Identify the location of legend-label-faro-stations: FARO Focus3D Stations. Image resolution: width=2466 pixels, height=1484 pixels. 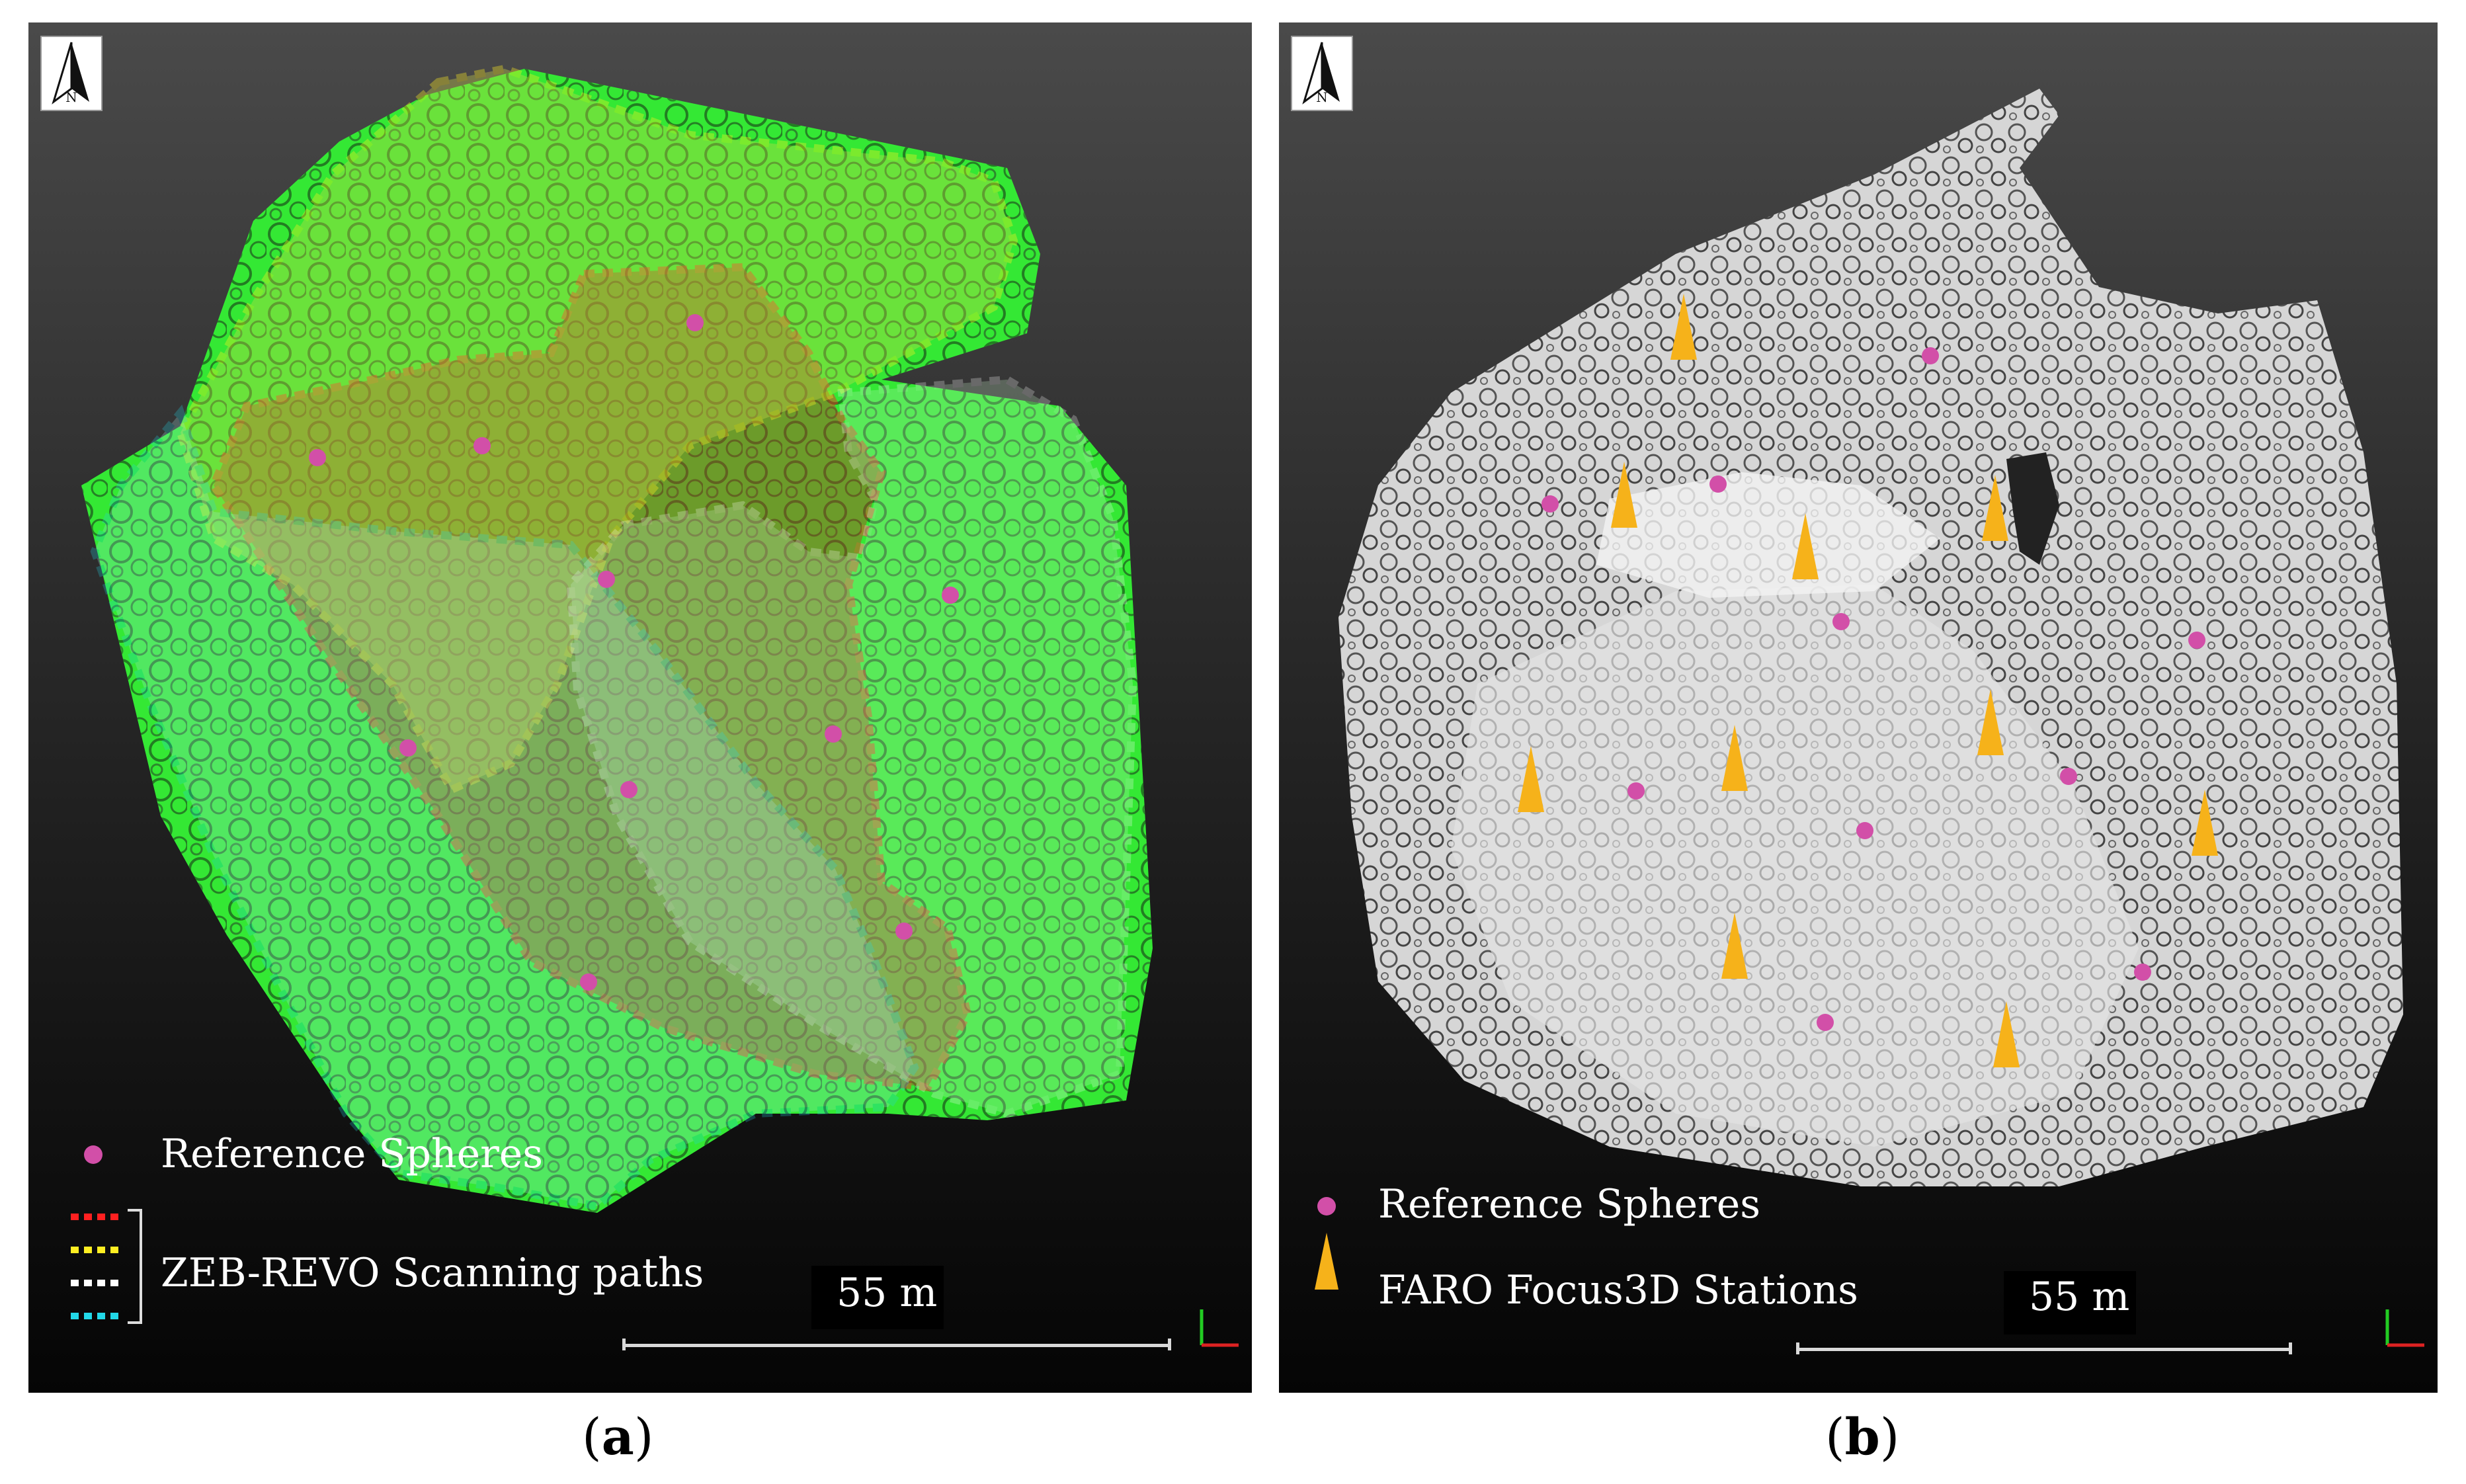
(1618, 1290).